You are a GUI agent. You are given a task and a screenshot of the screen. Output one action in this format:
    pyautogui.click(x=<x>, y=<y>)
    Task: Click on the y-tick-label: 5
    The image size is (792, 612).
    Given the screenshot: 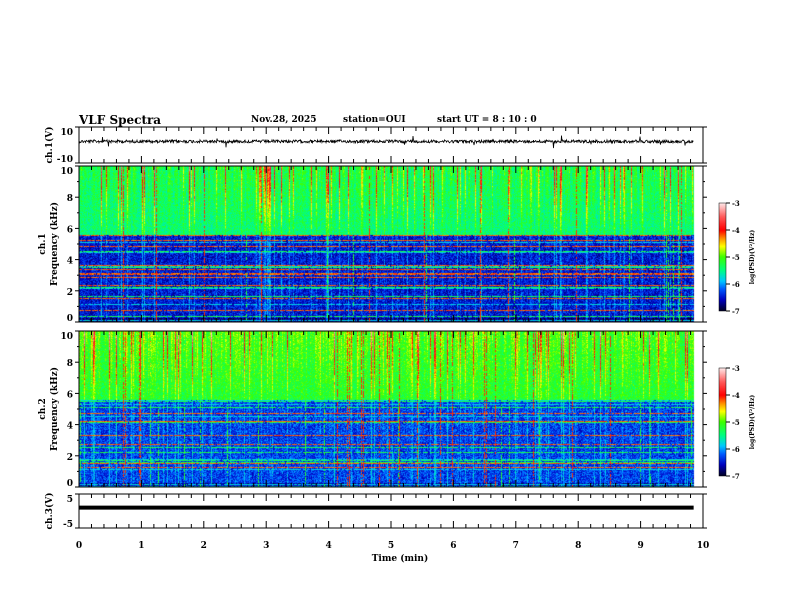 What is the action you would take?
    pyautogui.click(x=70, y=500)
    